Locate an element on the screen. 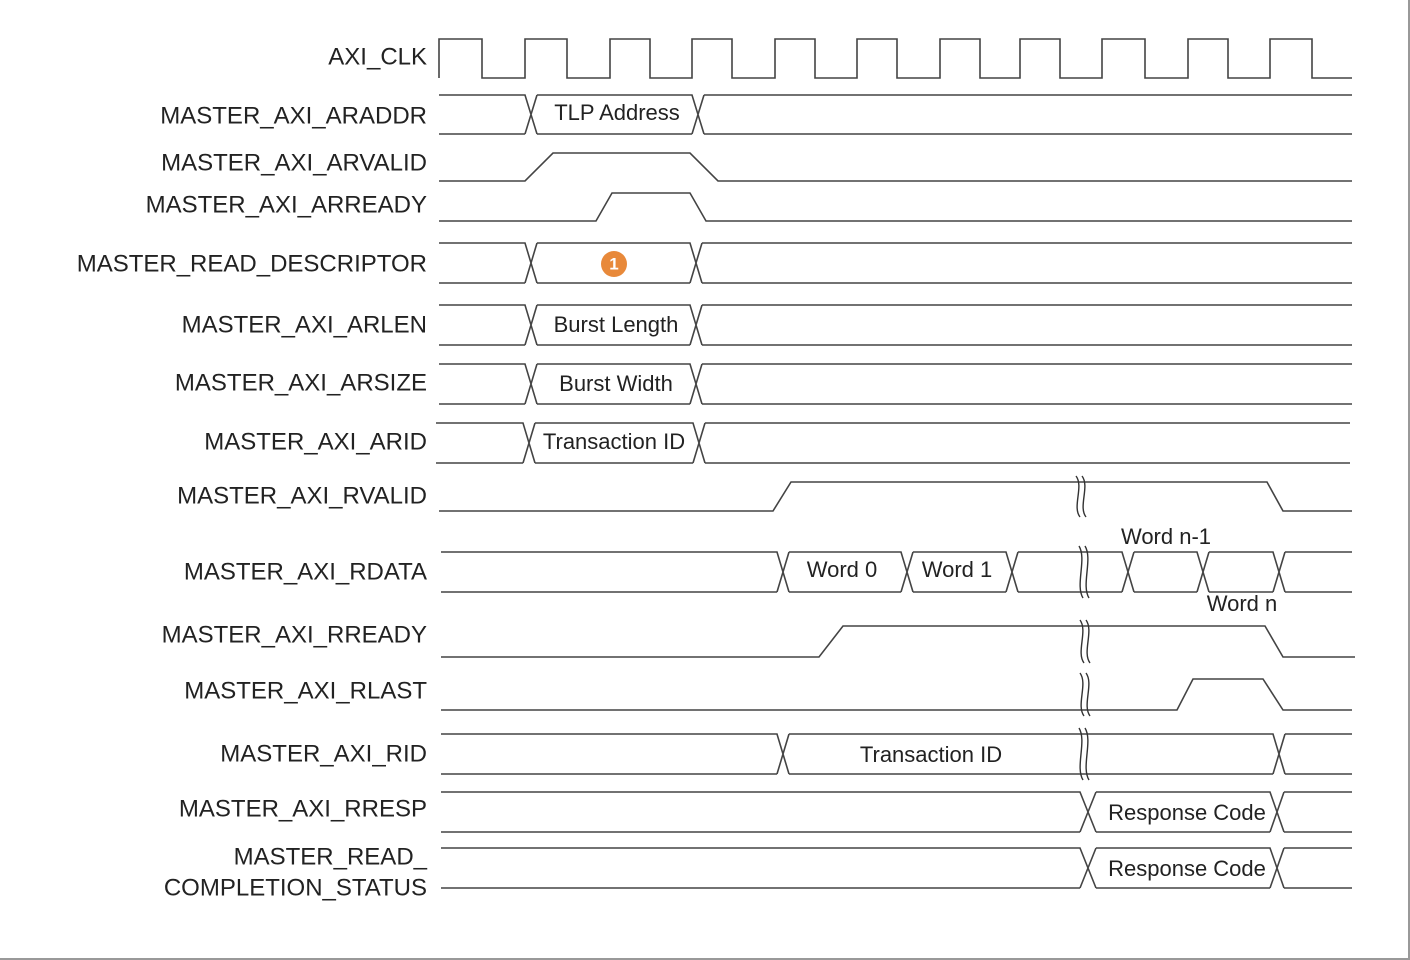  signal-label: MASTER_READ_ COMPLETION_STATUS is located at coordinates (296, 872).